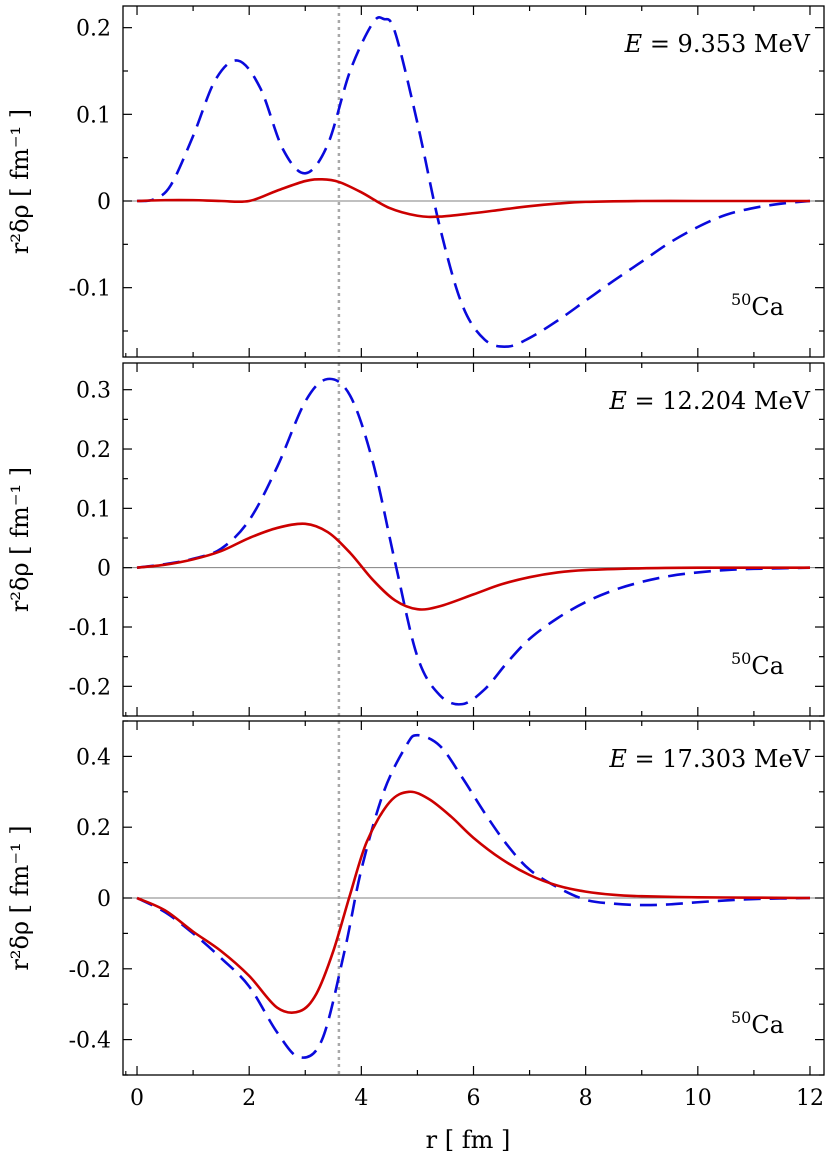 This screenshot has height=1159, width=830. What do you see at coordinates (468, 1140) in the screenshot?
I see `x-axis-title: r [ fm ]` at bounding box center [468, 1140].